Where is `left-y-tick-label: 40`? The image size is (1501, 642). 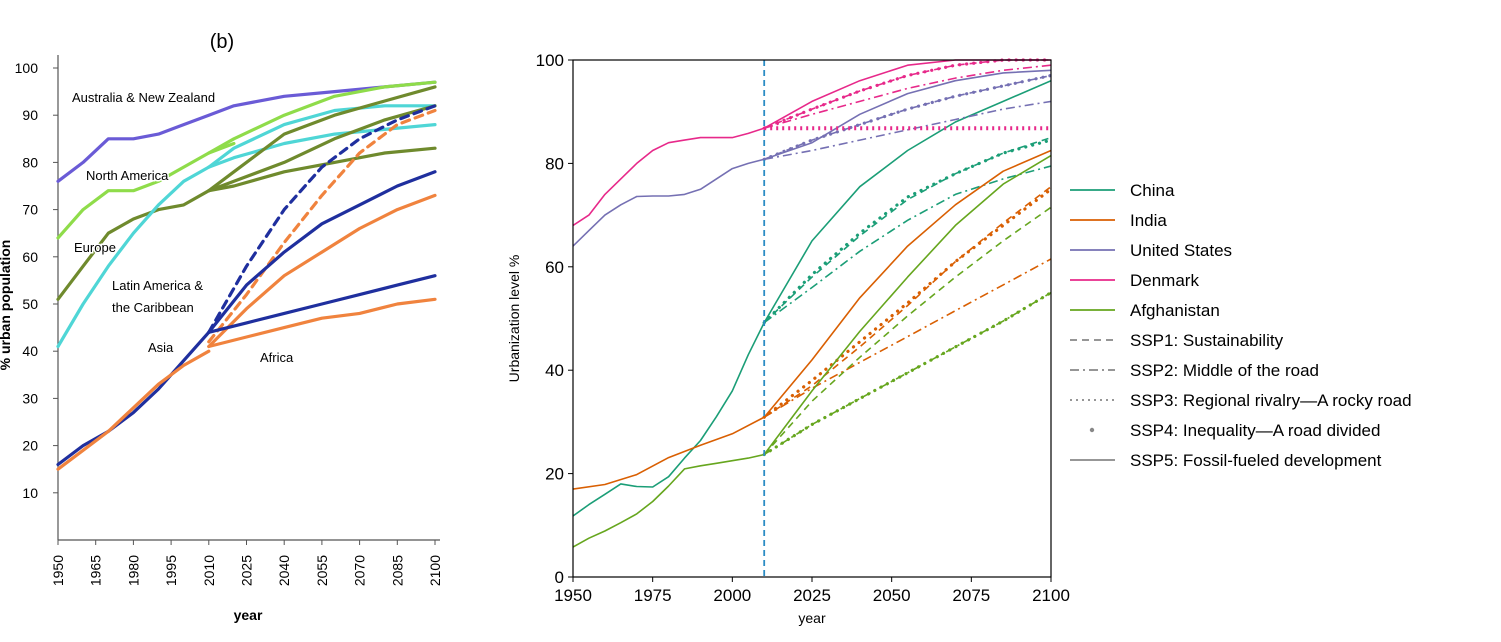
left-y-tick-label: 40 is located at coordinates (30, 351).